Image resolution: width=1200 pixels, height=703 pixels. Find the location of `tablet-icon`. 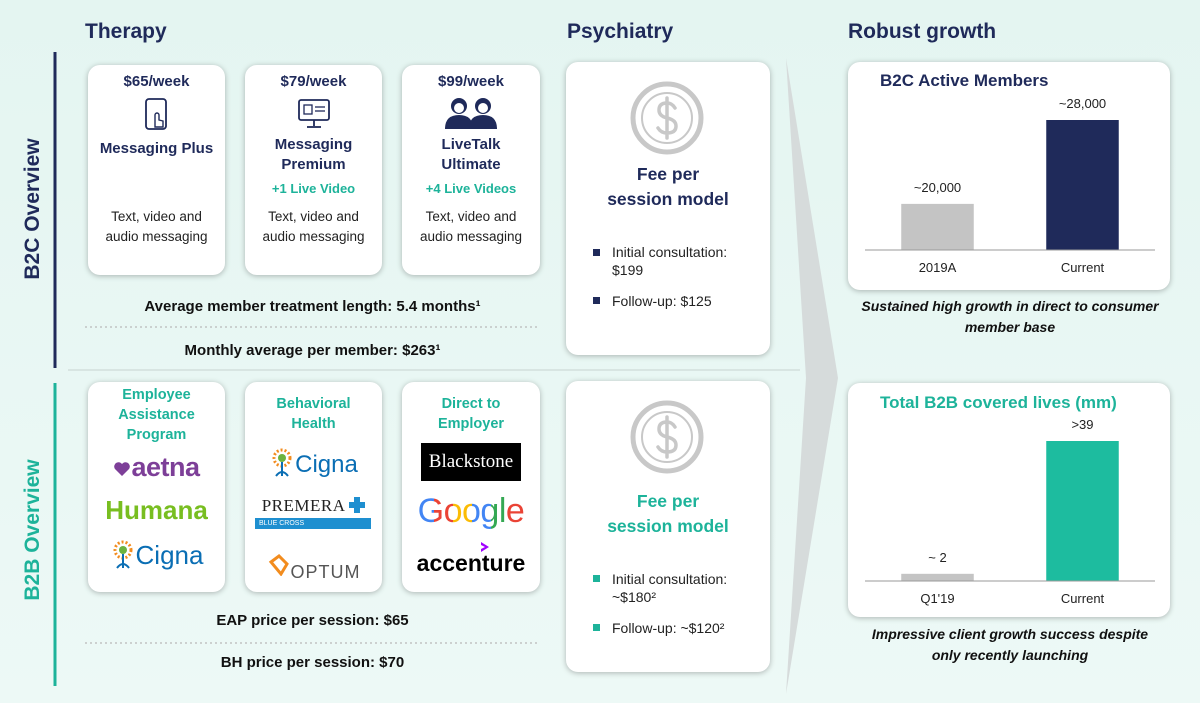

tablet-icon is located at coordinates (156, 114).